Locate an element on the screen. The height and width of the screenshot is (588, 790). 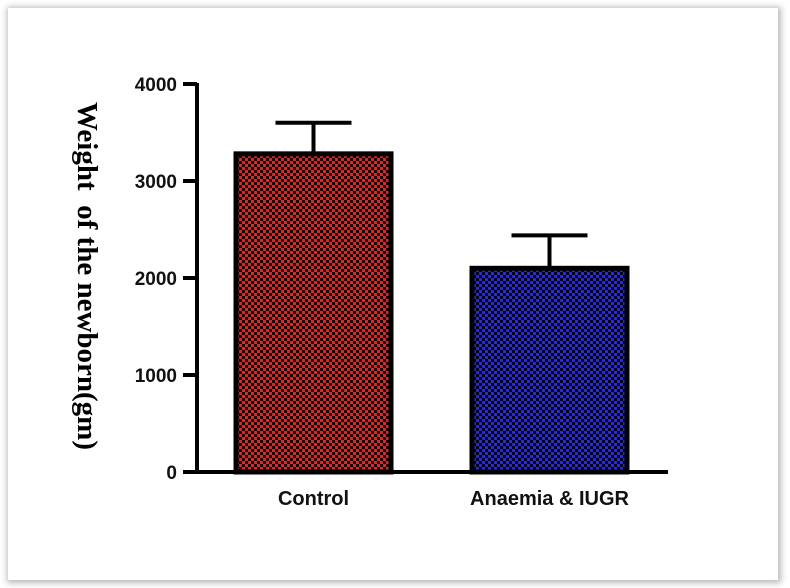
y-tick-label: 2000 is located at coordinates (156, 279).